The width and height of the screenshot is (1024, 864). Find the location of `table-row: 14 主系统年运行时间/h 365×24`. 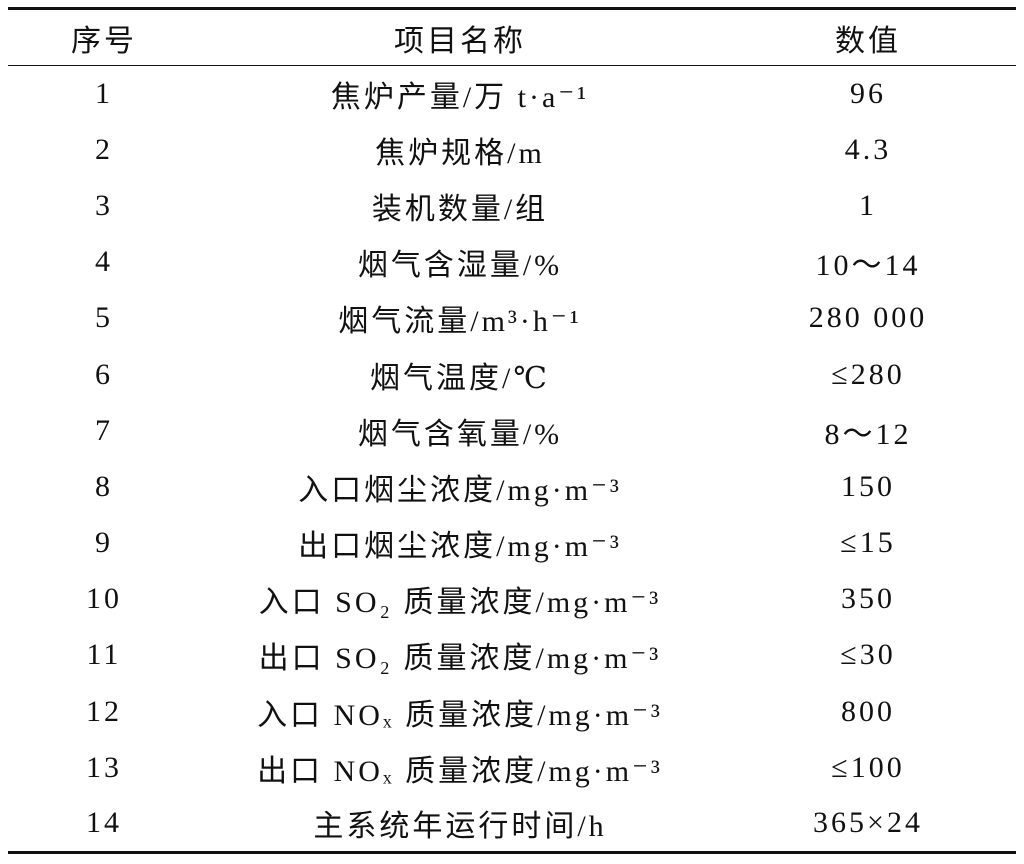

table-row: 14 主系统年运行时间/h 365×24 is located at coordinates (512, 824).